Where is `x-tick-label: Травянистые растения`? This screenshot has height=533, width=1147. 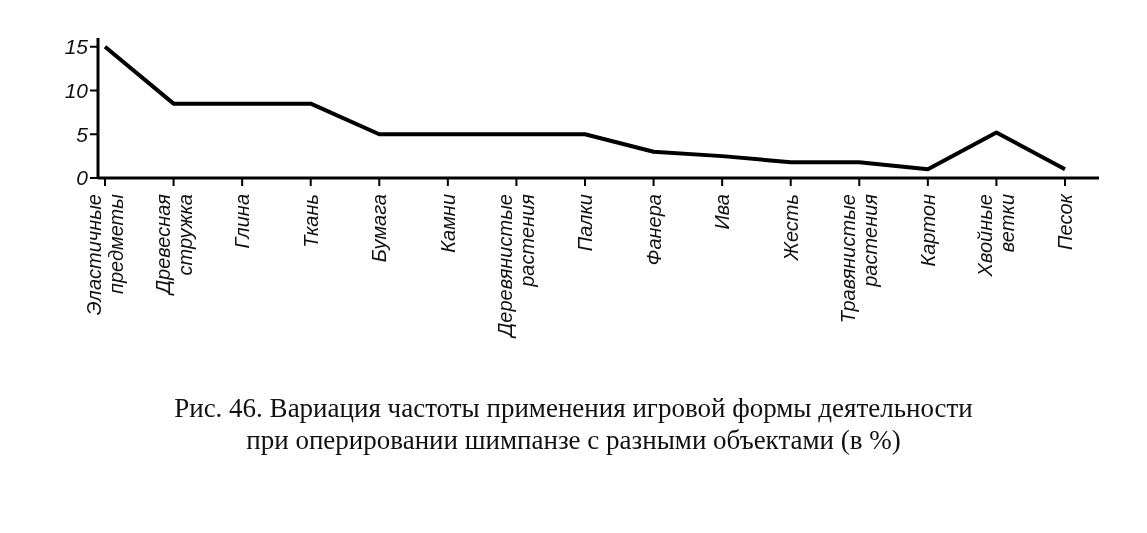 x-tick-label: Травянистые растения is located at coordinates (859, 258).